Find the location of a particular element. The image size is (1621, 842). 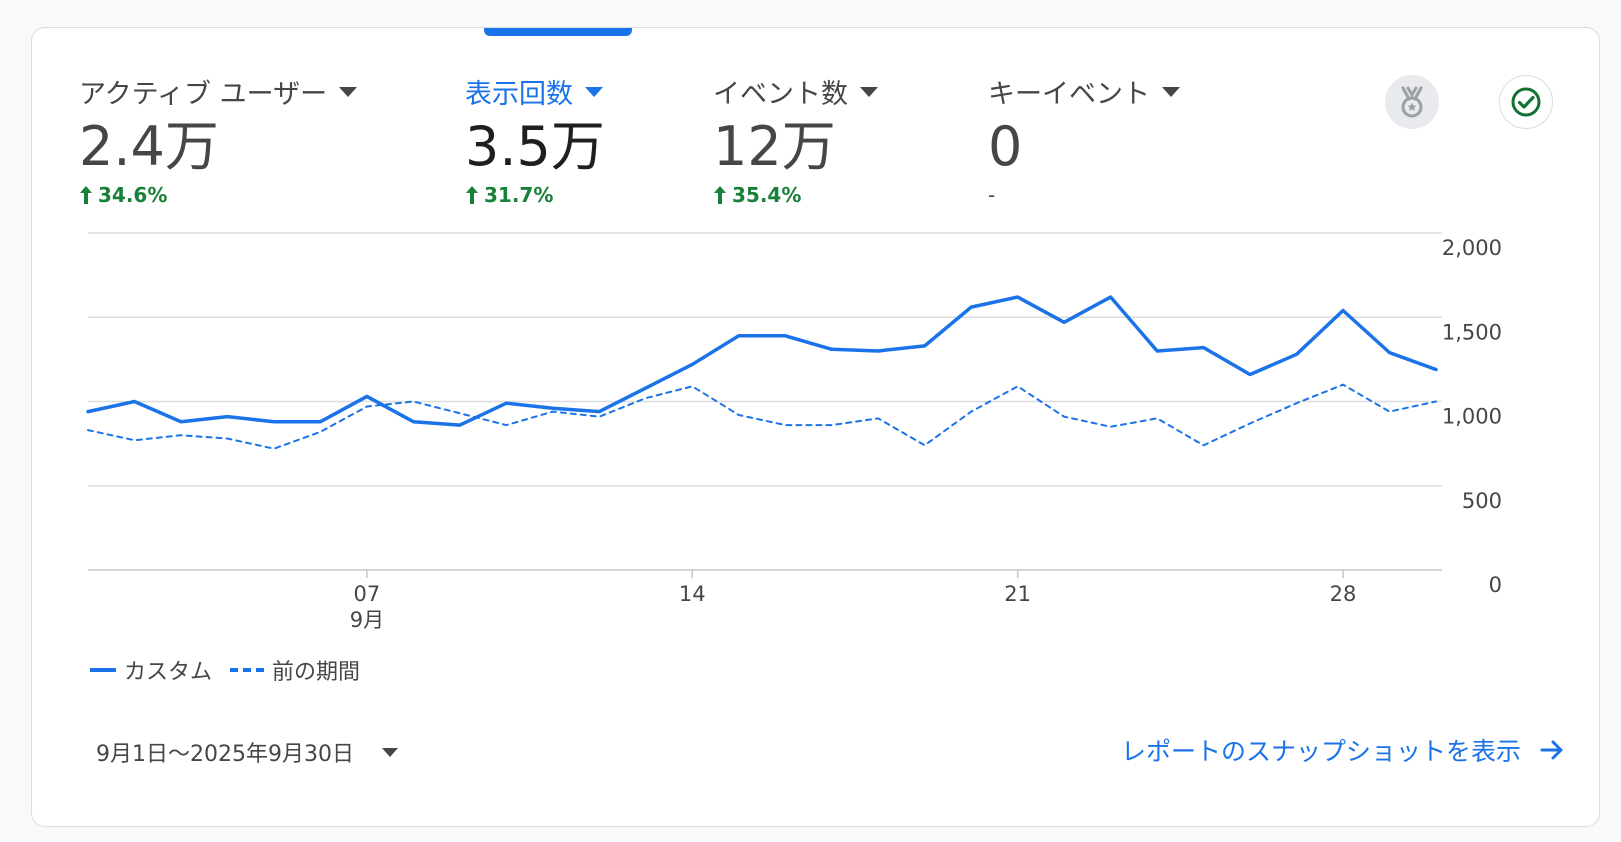

metric-label-row: イベント数 is located at coordinates (795, 91).